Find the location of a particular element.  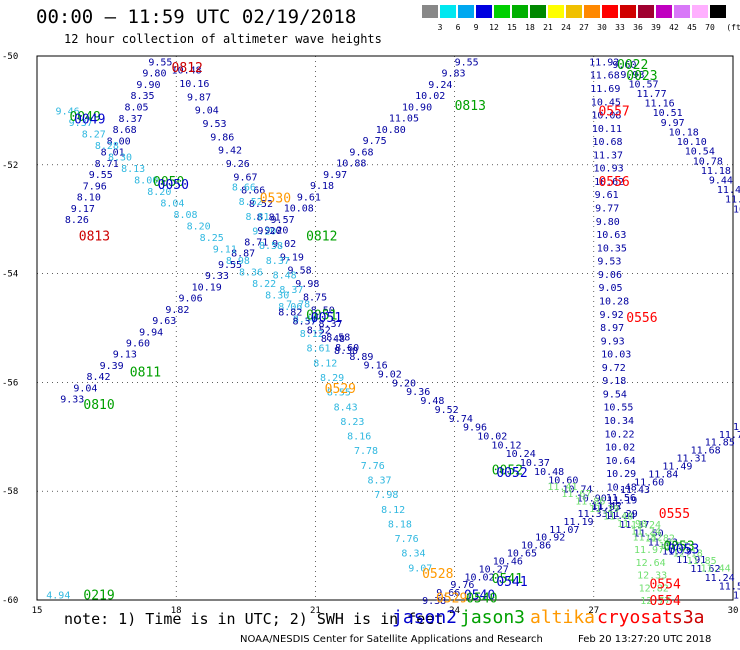

pass-time-label: 0812 is located at coordinates (321, 237).